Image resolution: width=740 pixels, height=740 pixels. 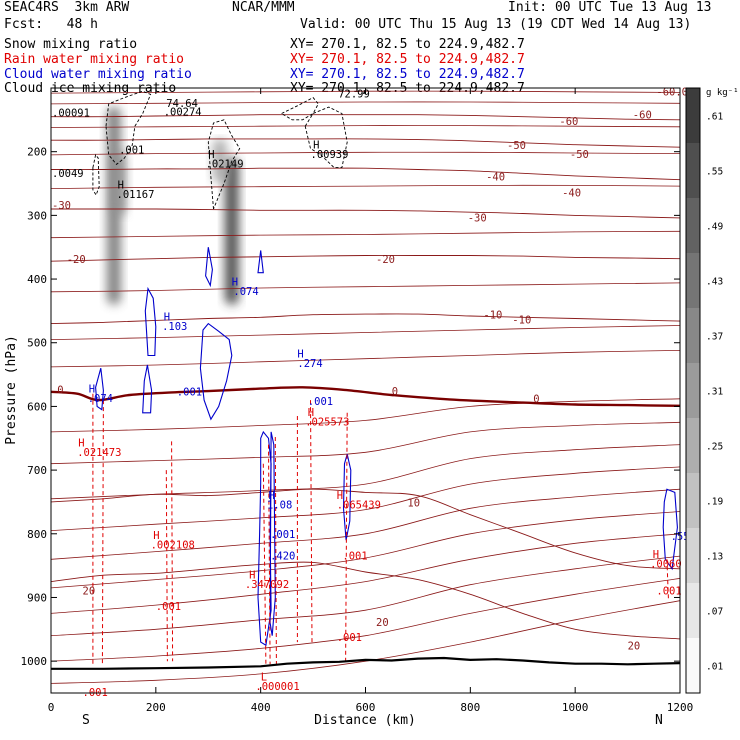 What do you see at coordinates (245, 292) in the screenshot?
I see `annotation-label-16: .074` at bounding box center [245, 292].